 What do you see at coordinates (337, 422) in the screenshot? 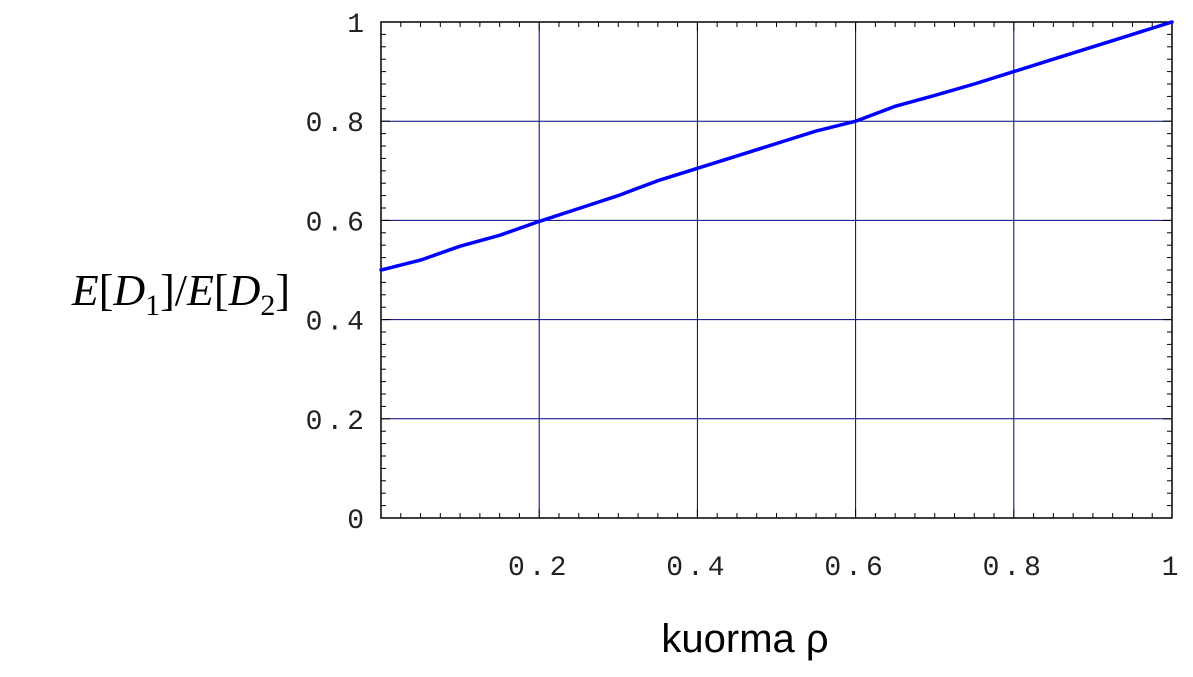
I see `y-tick-label: 0.2` at bounding box center [337, 422].